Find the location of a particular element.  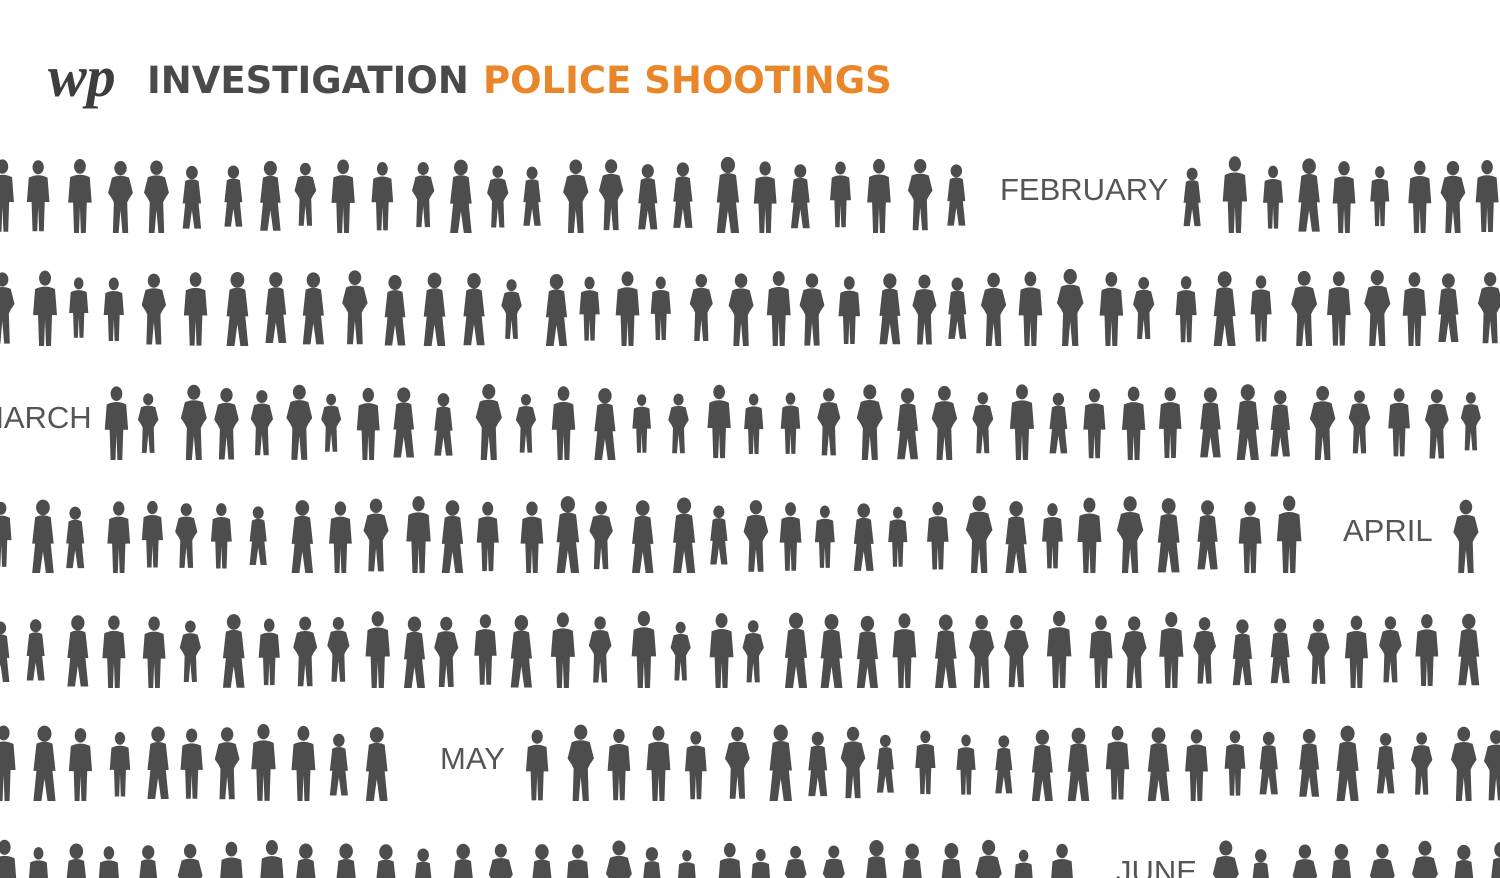

kicker: INVESTIGATION is located at coordinates (308, 80).